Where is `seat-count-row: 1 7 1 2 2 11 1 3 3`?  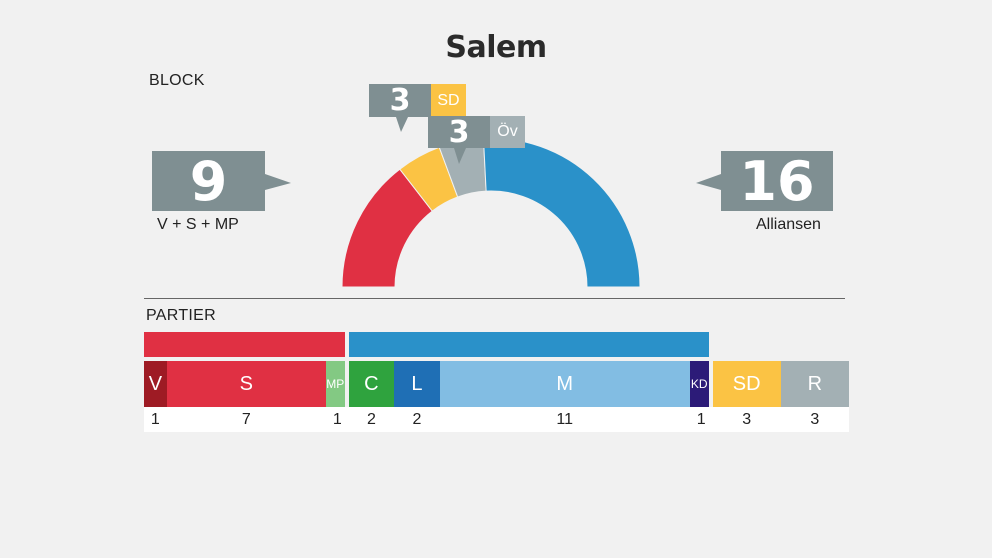
seat-count-row: 1 7 1 2 2 11 1 3 3 is located at coordinates (496, 419).